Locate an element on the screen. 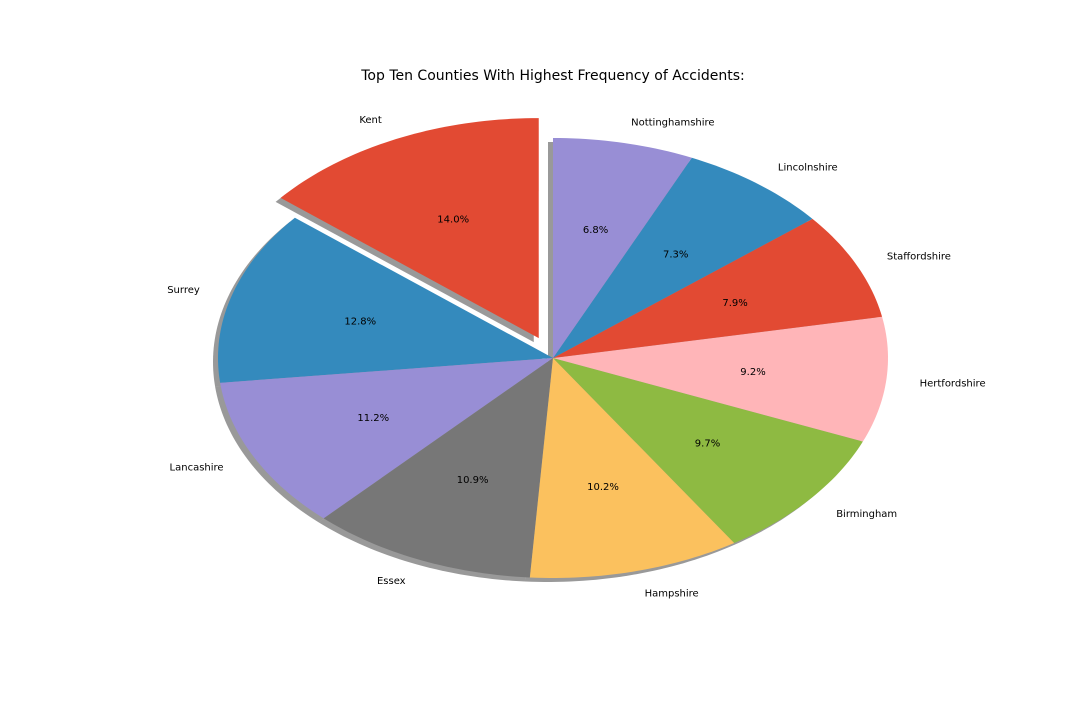 The image size is (1080, 720). slice-label-essex: Essex is located at coordinates (391, 581).